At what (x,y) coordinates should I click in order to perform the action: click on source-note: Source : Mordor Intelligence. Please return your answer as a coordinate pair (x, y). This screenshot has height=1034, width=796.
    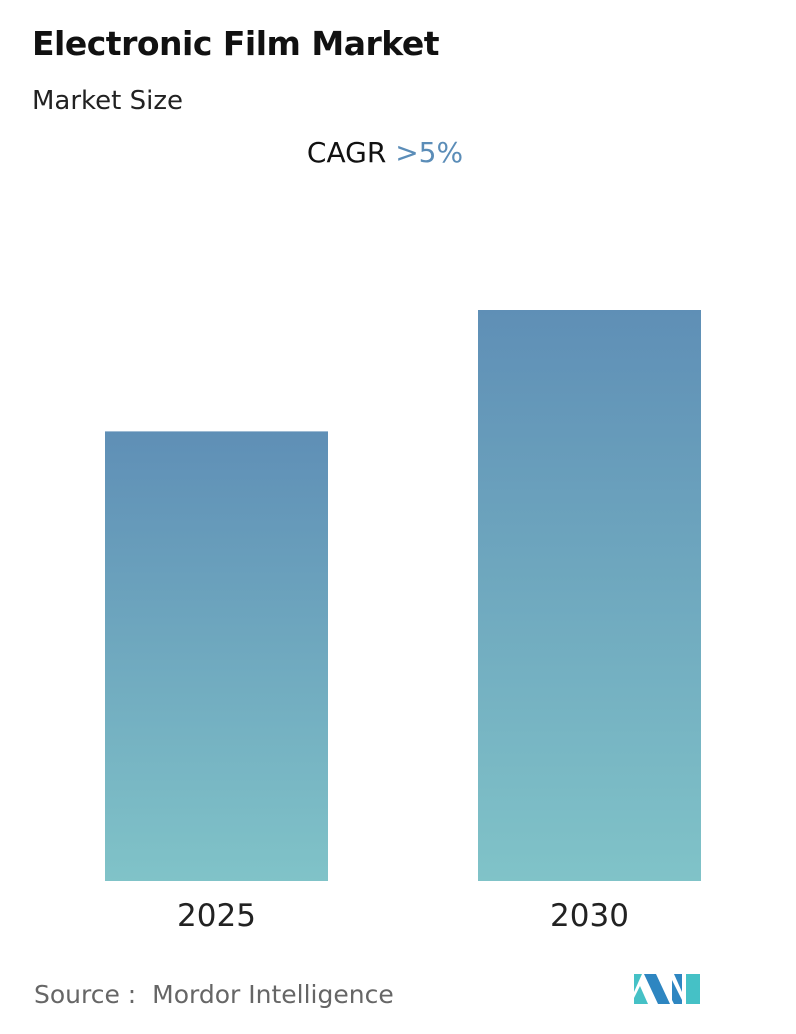
    Looking at the image, I should click on (214, 994).